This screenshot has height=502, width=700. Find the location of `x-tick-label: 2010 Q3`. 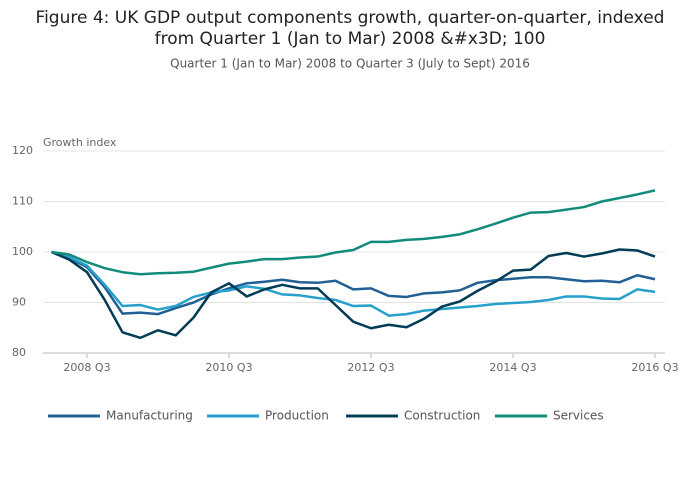

x-tick-label: 2010 Q3 is located at coordinates (228, 367).